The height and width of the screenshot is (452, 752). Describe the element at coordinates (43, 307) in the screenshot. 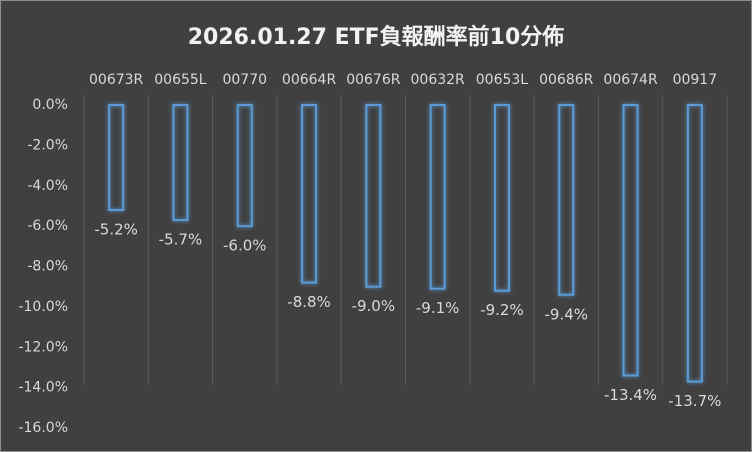

I see `y-tick-label: -10.0%` at that location.